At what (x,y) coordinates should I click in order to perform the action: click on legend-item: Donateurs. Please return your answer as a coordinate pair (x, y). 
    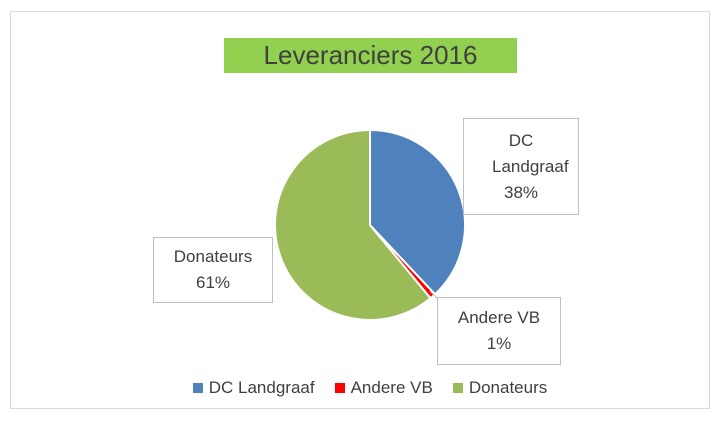
    Looking at the image, I should click on (500, 388).